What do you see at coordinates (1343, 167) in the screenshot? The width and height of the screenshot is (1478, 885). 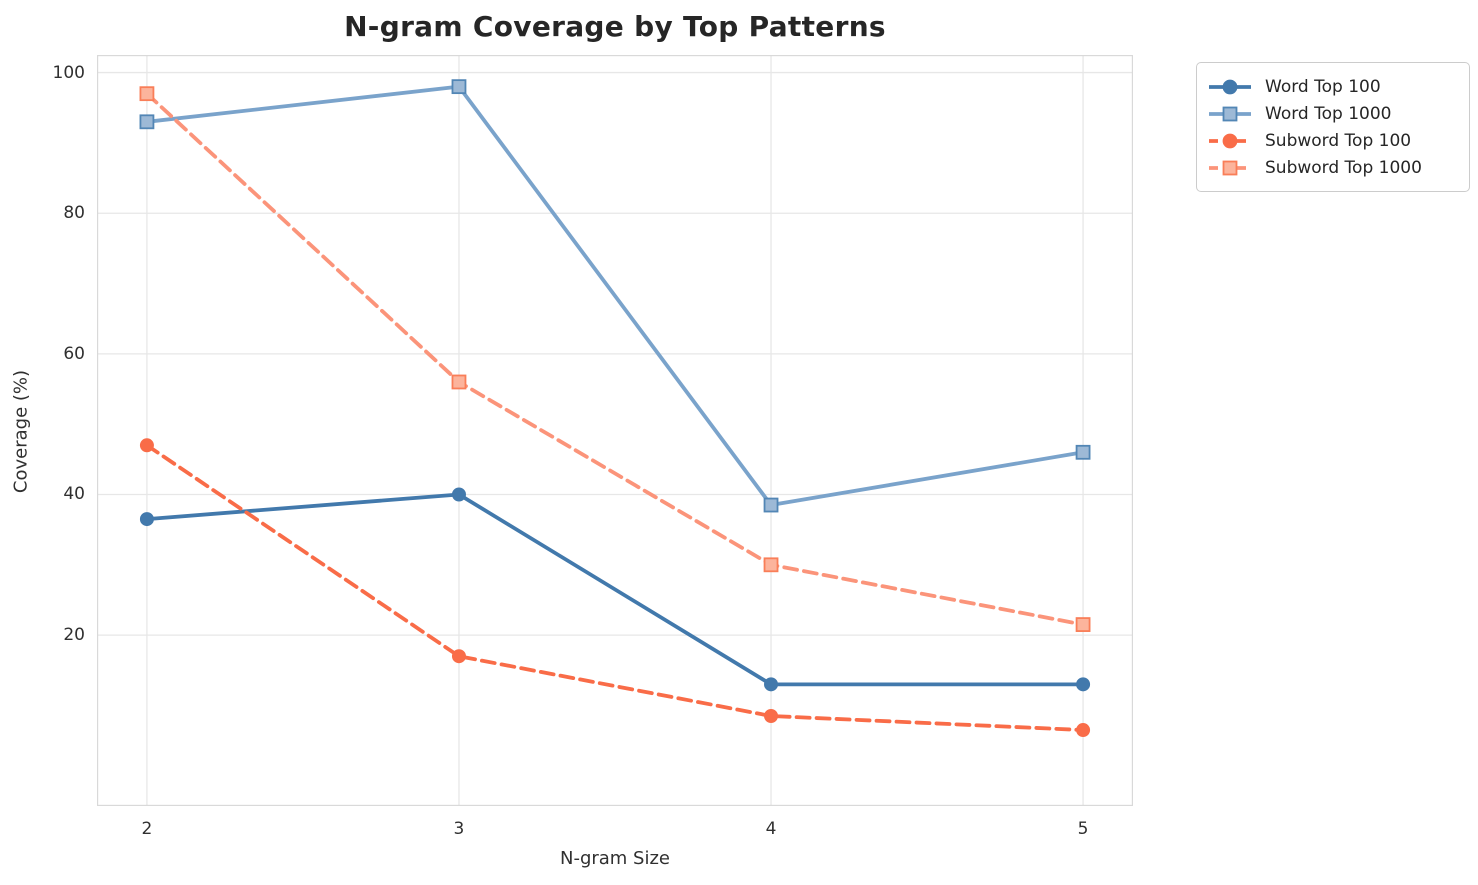 I see `legend-label: Subword Top 1000` at bounding box center [1343, 167].